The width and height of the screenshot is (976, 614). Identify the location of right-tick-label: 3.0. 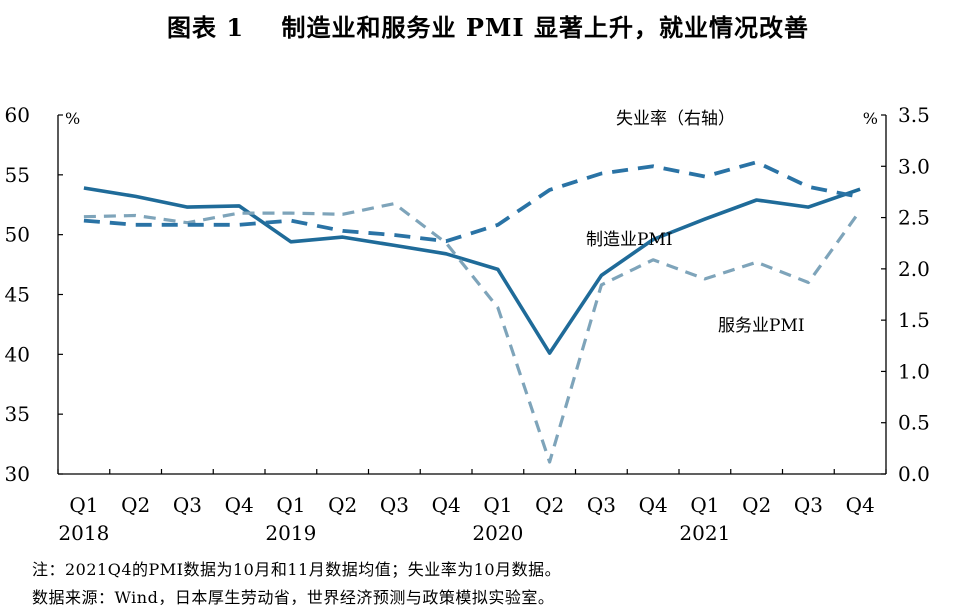
(914, 166).